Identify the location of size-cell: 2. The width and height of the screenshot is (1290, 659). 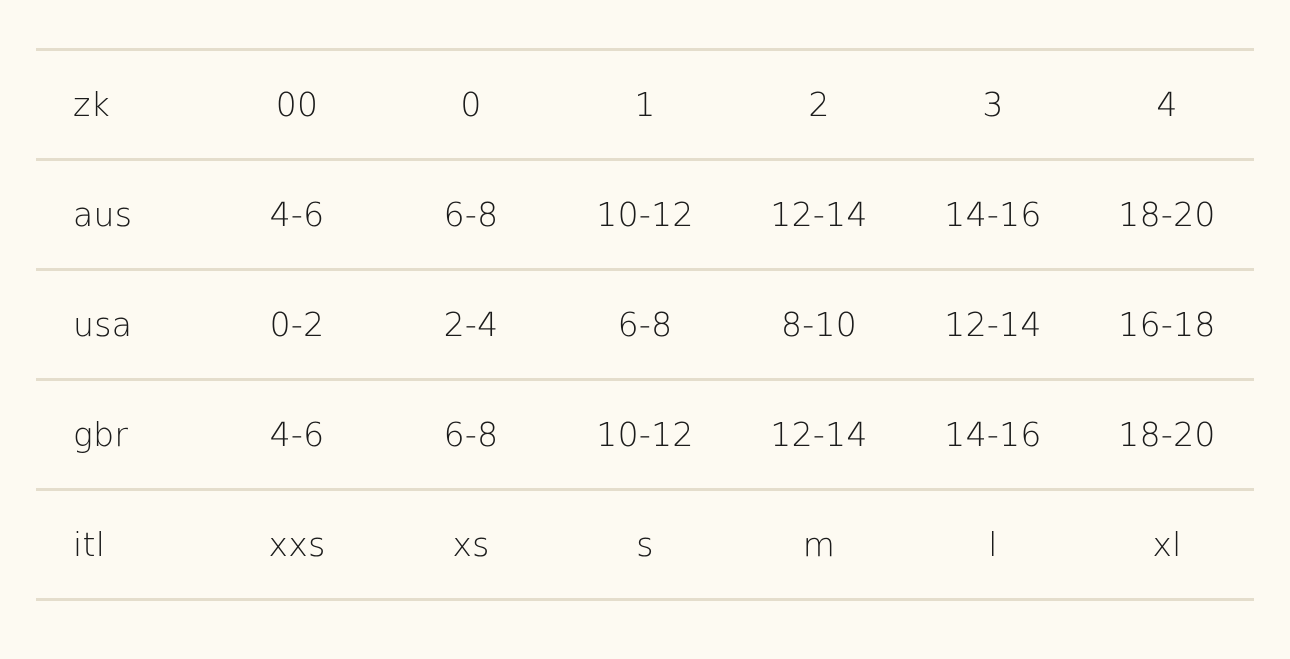
(819, 104).